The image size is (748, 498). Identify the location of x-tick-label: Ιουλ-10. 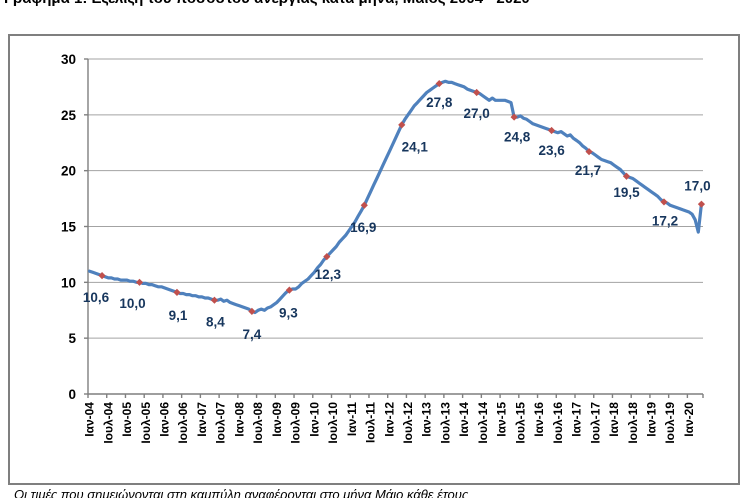
(333, 423).